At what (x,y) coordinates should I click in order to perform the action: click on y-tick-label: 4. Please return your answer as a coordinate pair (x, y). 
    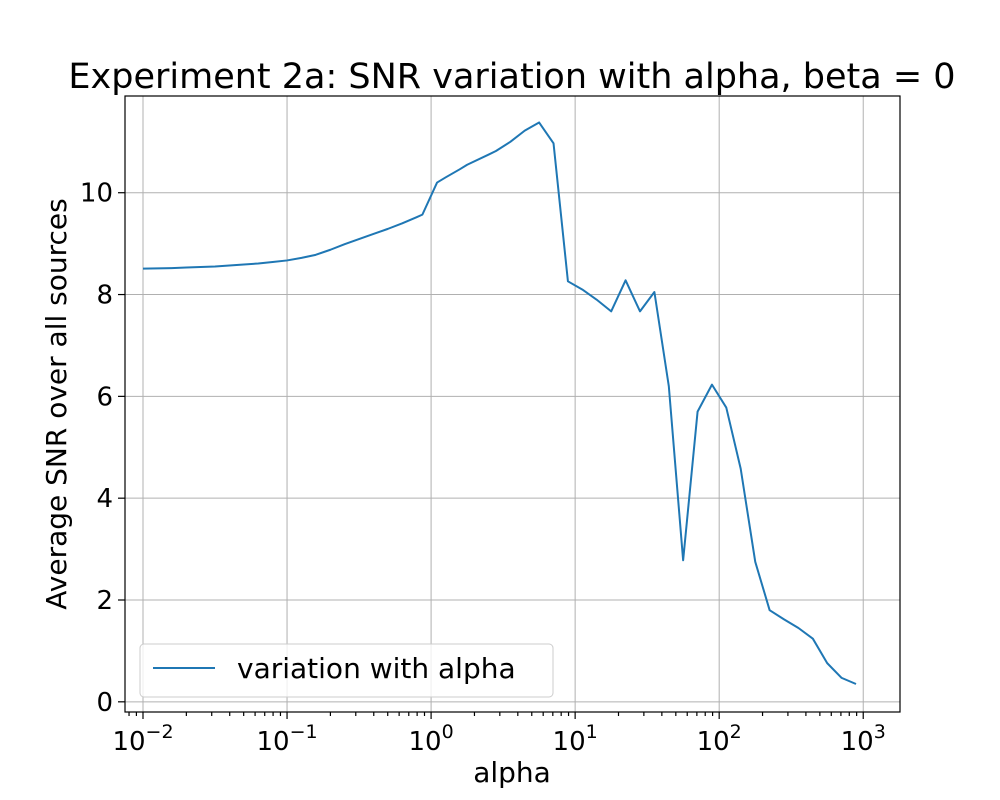
    Looking at the image, I should click on (104, 499).